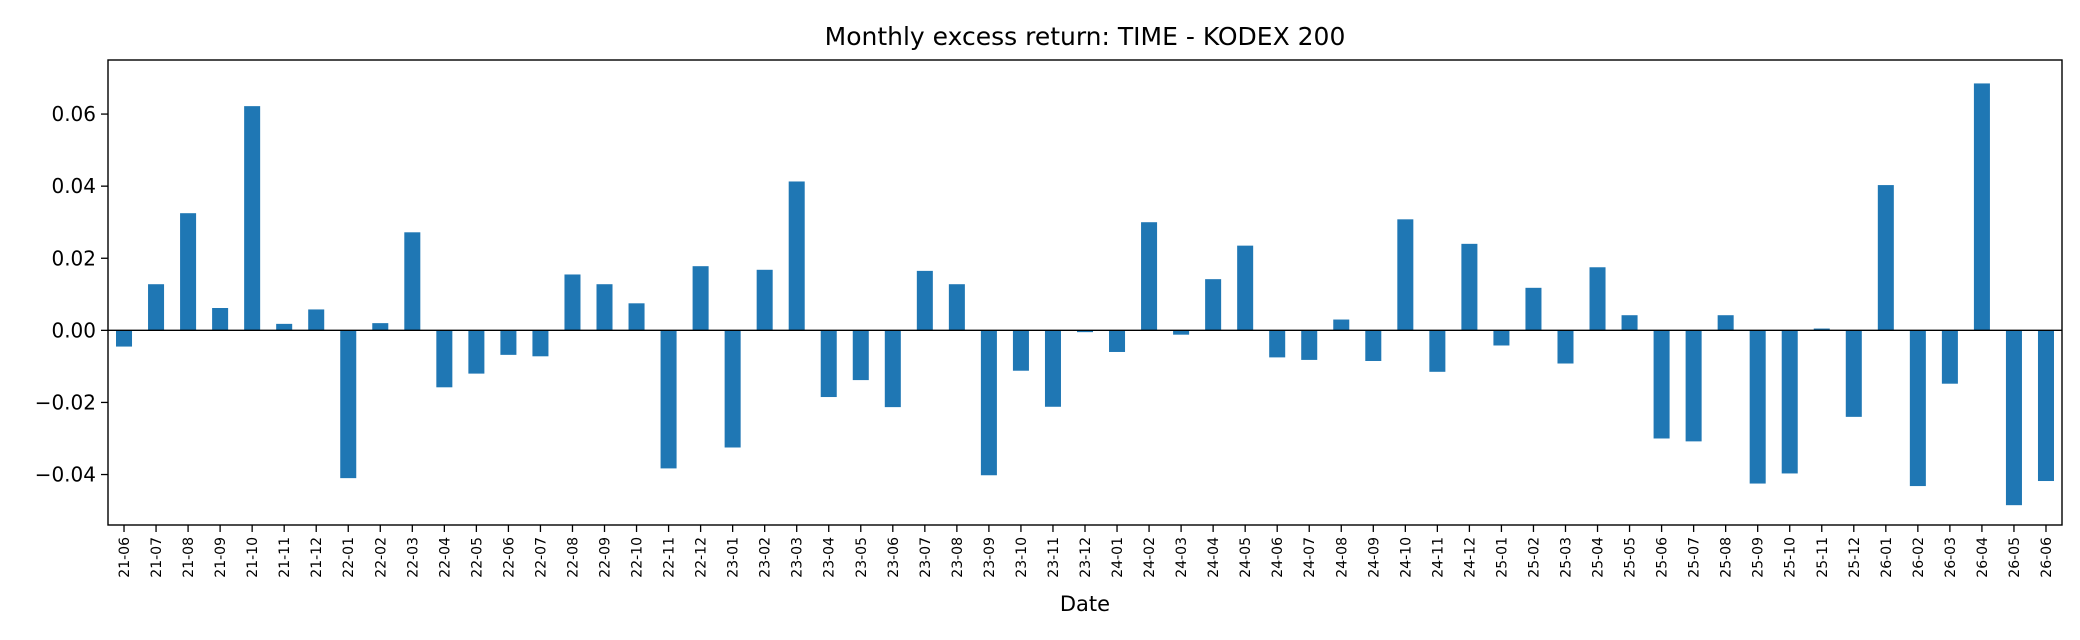 The width and height of the screenshot is (2080, 640). I want to click on y-tick-label: 0.02, so click(73, 258).